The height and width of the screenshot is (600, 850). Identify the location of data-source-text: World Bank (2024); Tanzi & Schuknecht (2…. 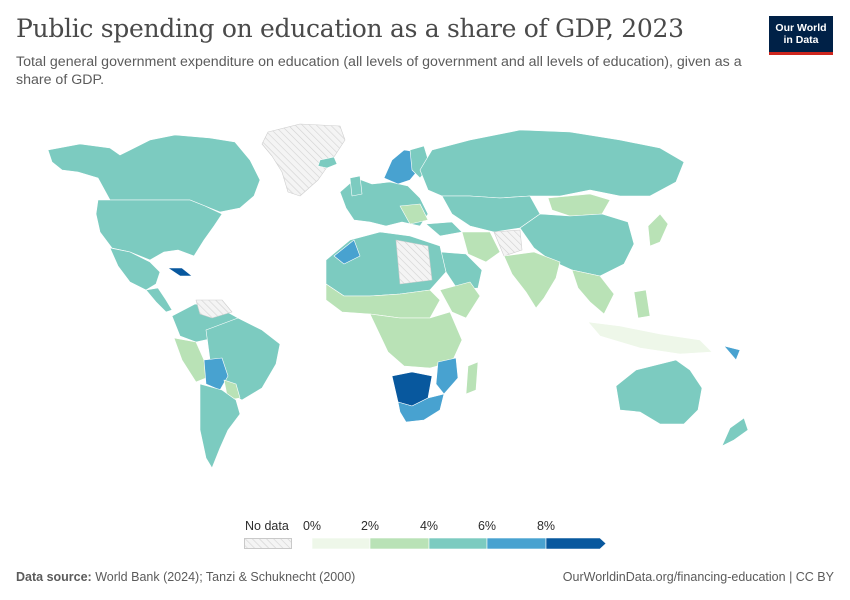
(225, 577).